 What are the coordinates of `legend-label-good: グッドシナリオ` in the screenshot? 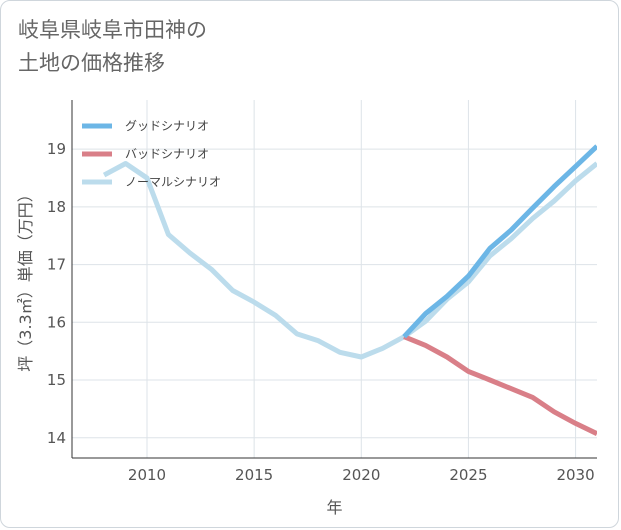 It's located at (167, 126).